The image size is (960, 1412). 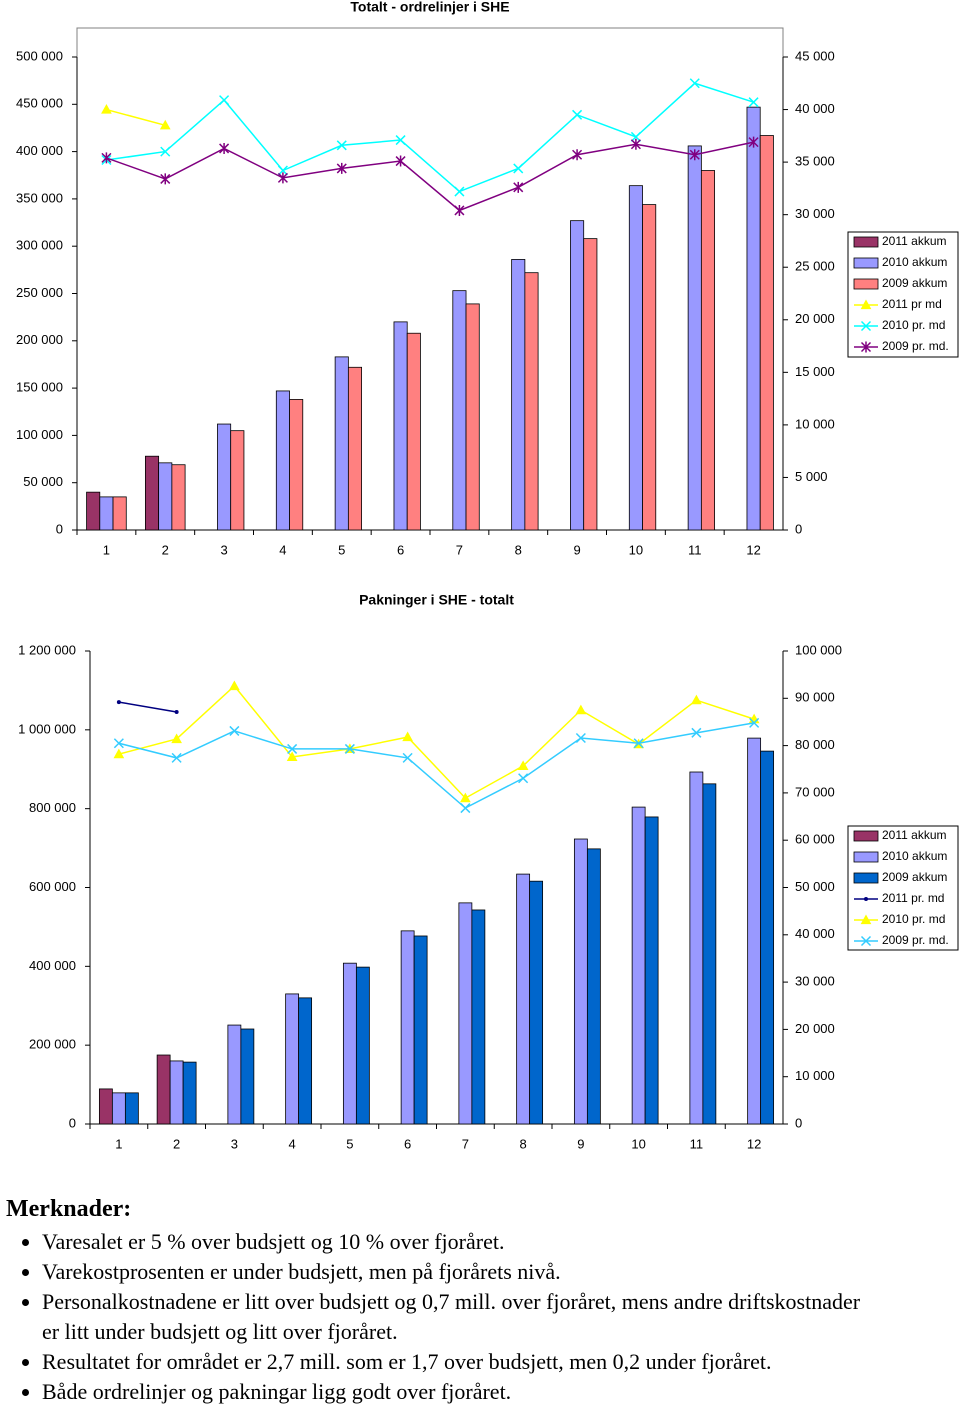 What do you see at coordinates (815, 1075) in the screenshot?
I see `y2-tick-label: 10 000` at bounding box center [815, 1075].